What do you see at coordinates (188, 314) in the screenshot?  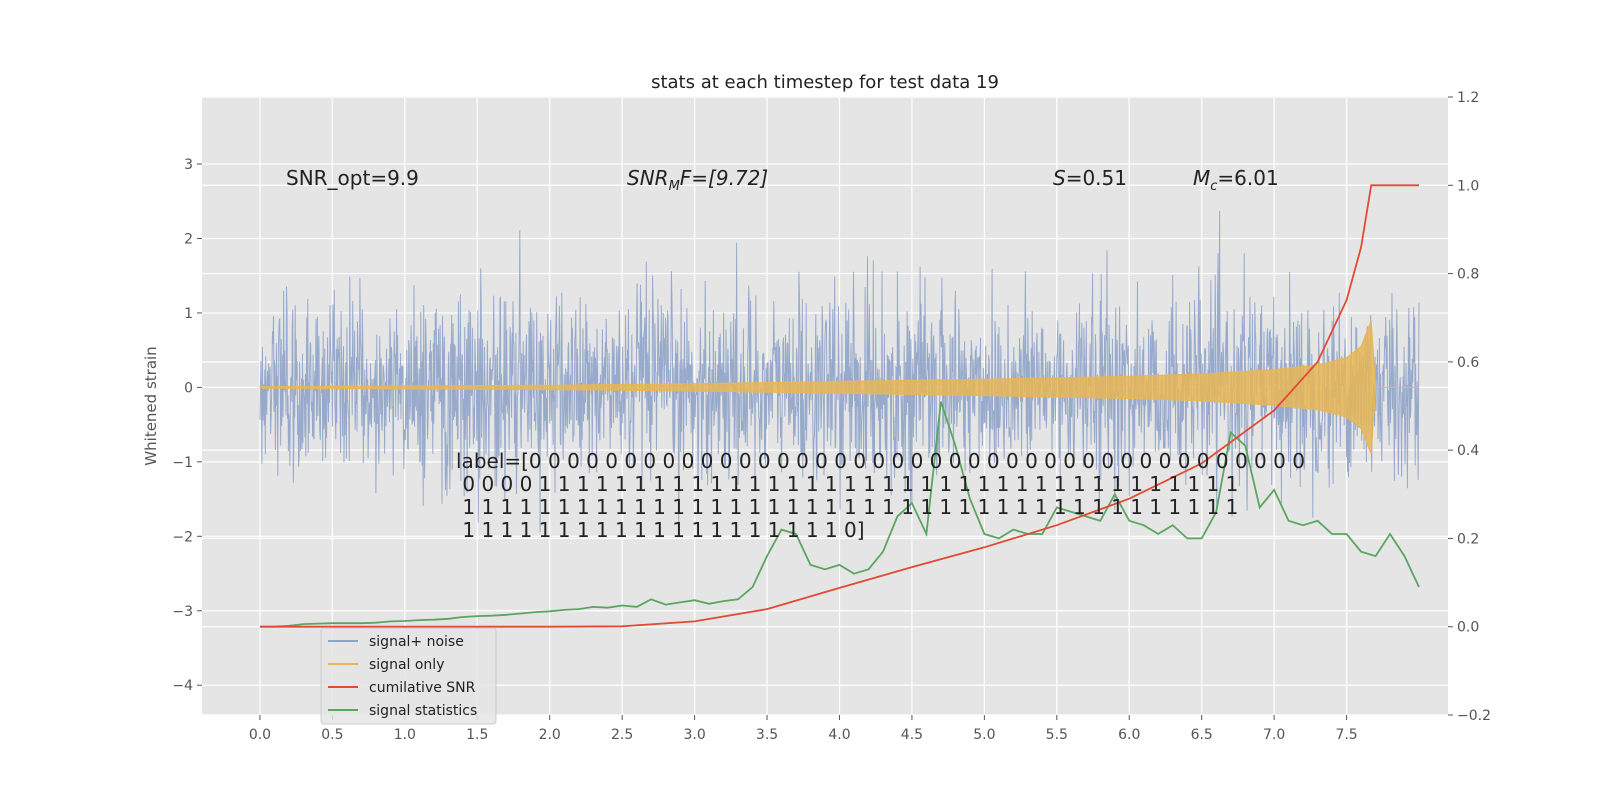 I see `y-tick-label: 1` at bounding box center [188, 314].